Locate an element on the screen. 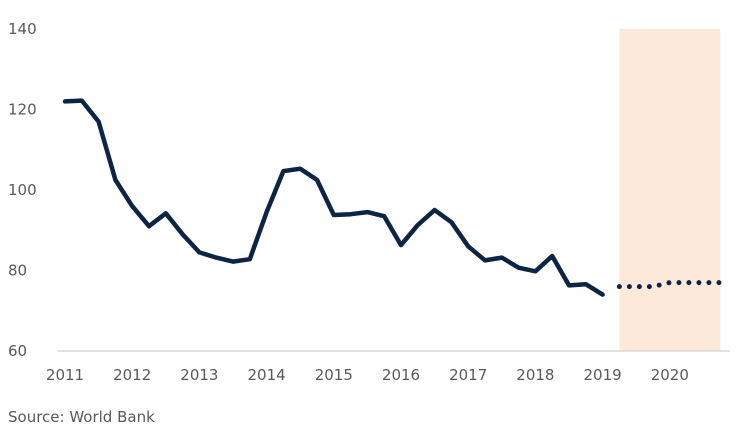 This screenshot has height=428, width=750. y-tick-label: 100 is located at coordinates (22, 190).